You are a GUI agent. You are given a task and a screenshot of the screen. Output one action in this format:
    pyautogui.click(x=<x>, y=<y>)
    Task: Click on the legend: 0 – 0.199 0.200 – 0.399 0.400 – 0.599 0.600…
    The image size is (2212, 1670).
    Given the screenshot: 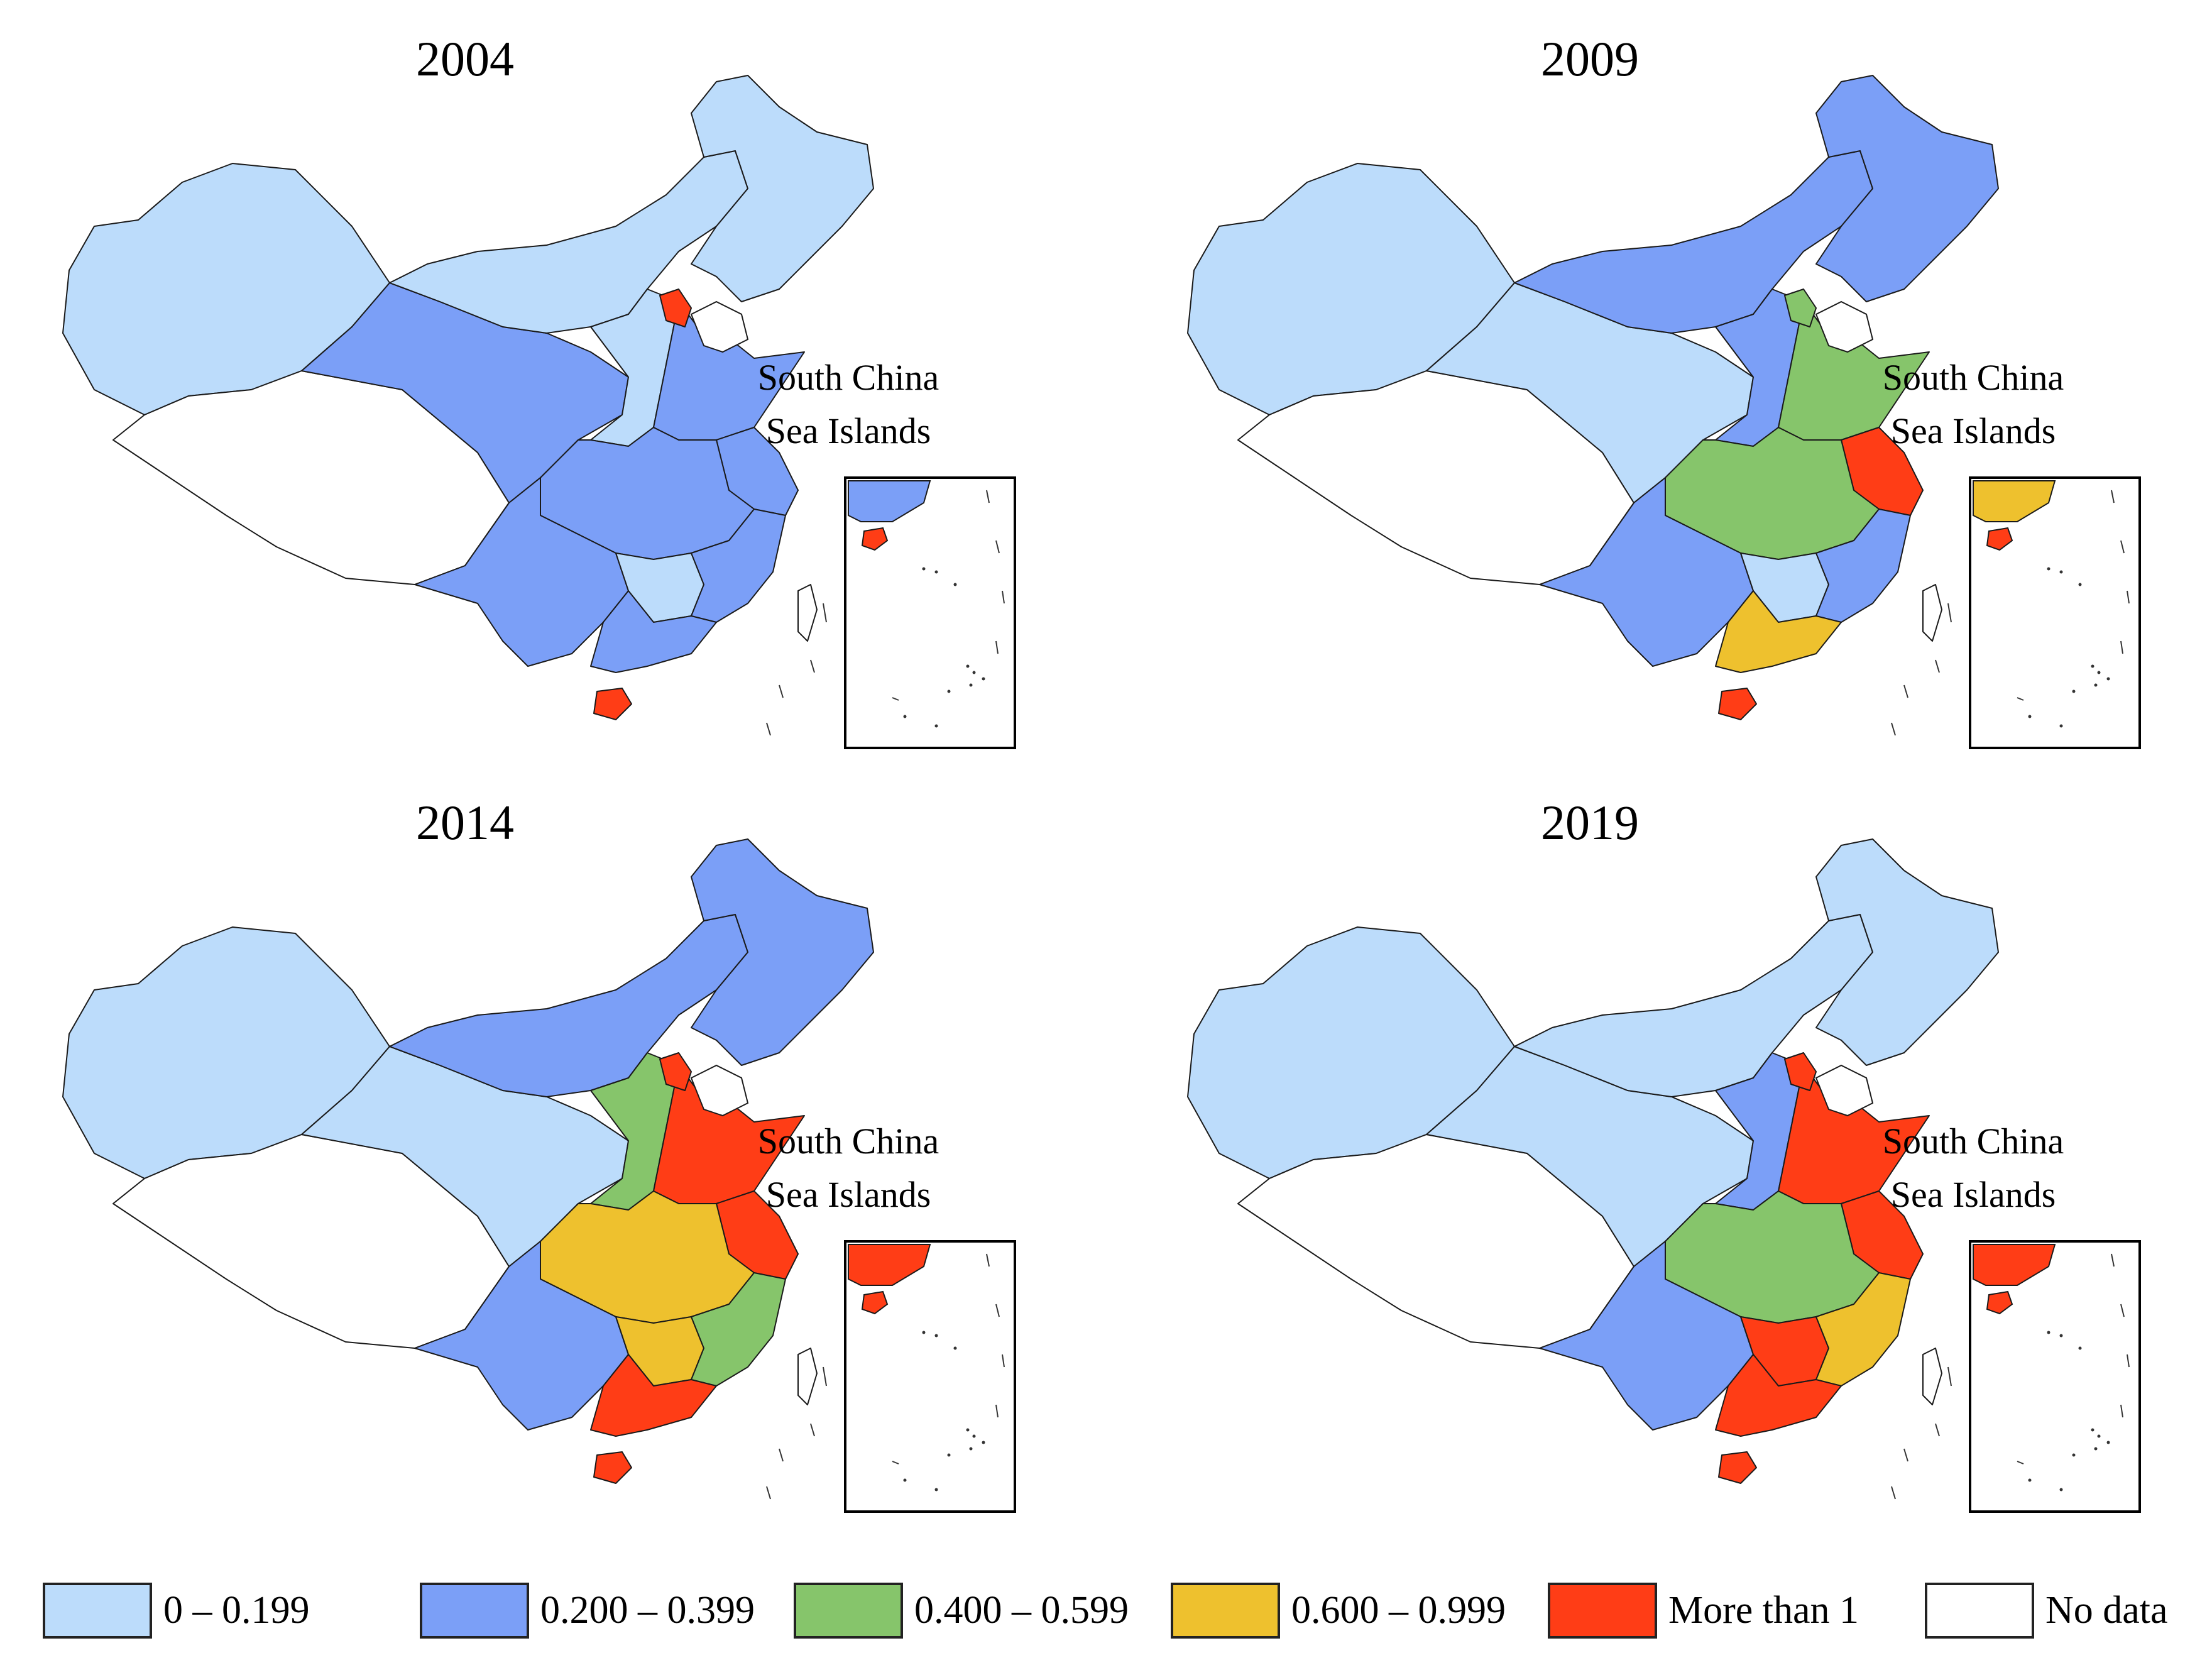 What is the action you would take?
    pyautogui.click(x=1105, y=1611)
    